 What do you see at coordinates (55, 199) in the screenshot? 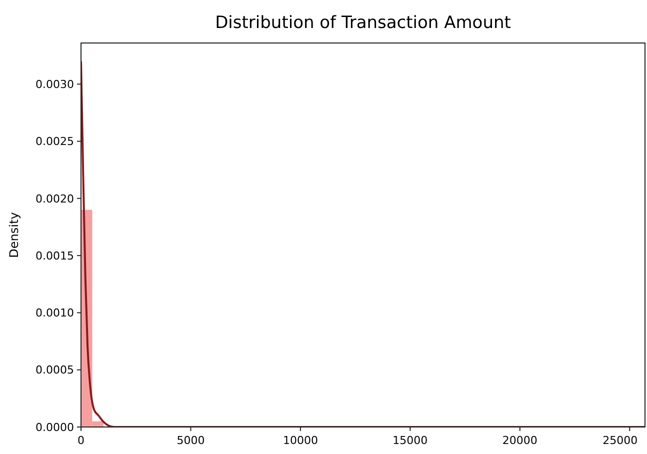
I see `y-tick-label: 0.0020` at bounding box center [55, 199].